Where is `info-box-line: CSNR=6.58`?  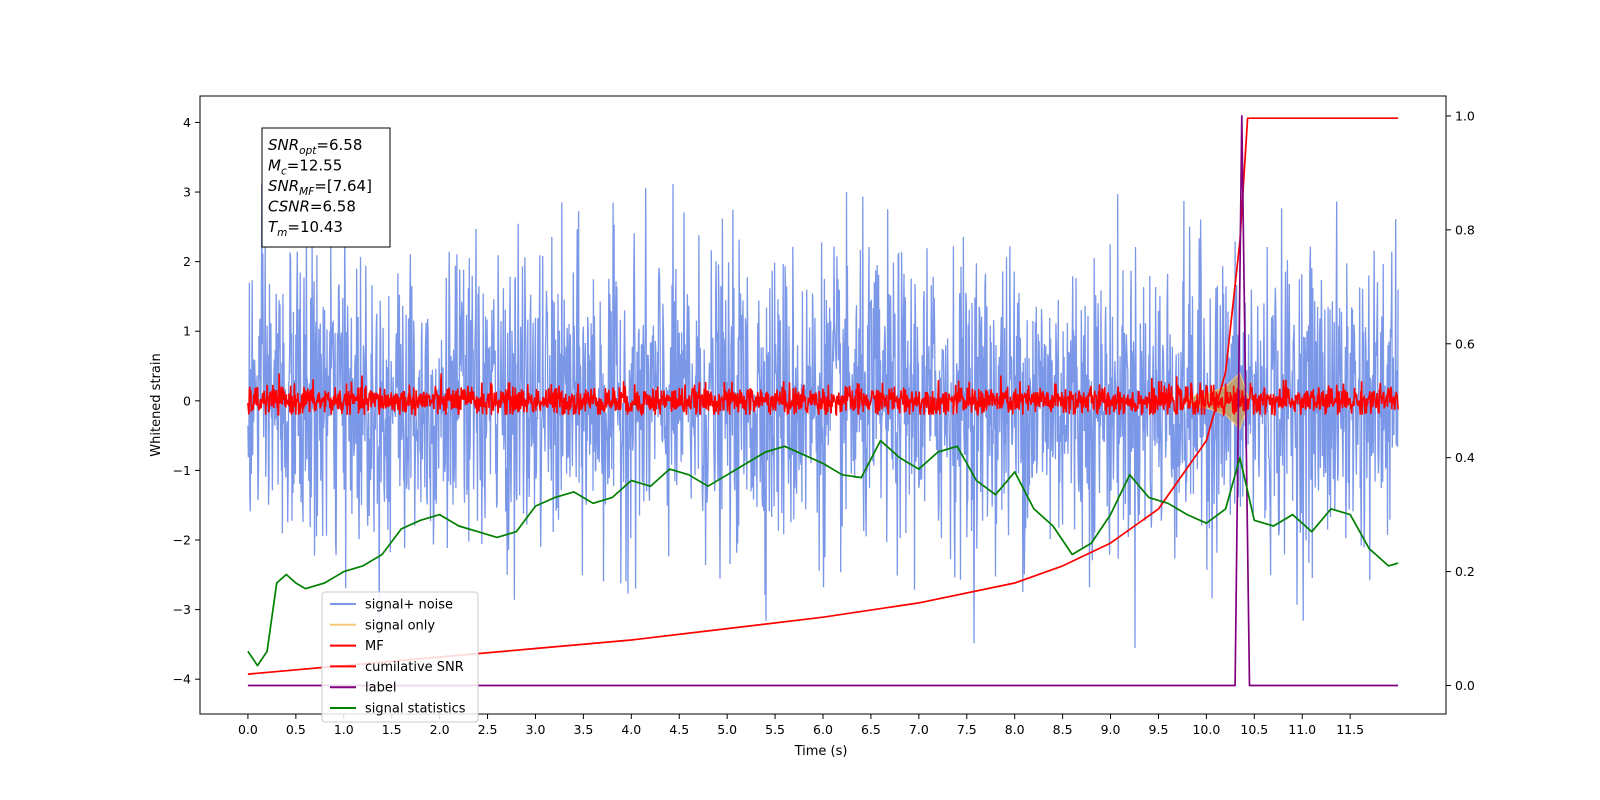
info-box-line: CSNR=6.58 is located at coordinates (312, 207).